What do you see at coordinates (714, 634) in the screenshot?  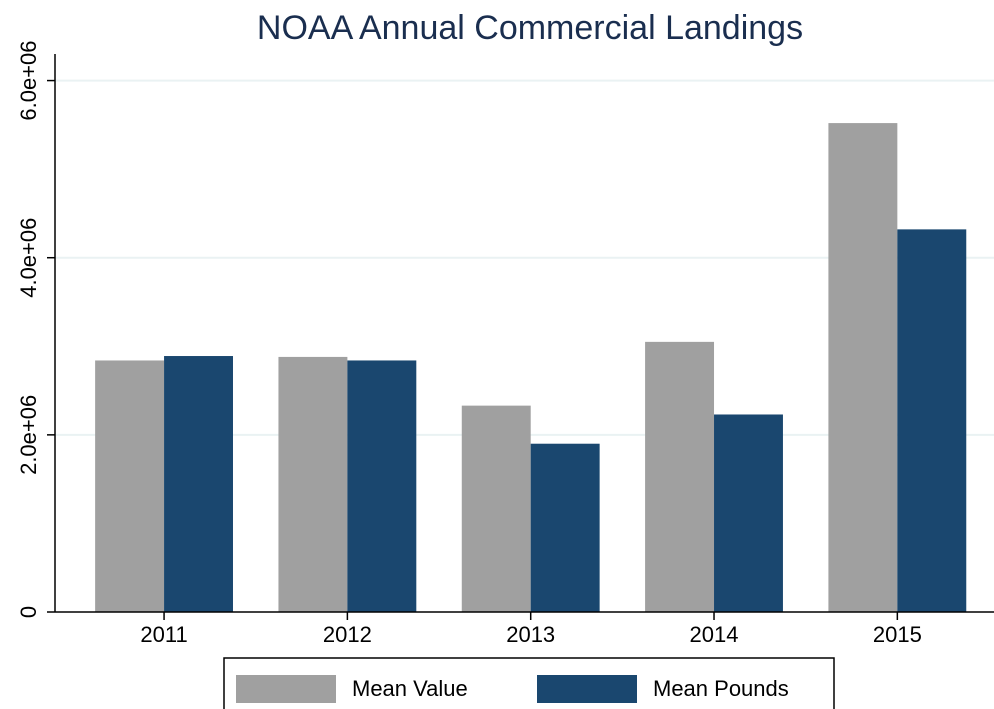 I see `x-tick-label: 2014` at bounding box center [714, 634].